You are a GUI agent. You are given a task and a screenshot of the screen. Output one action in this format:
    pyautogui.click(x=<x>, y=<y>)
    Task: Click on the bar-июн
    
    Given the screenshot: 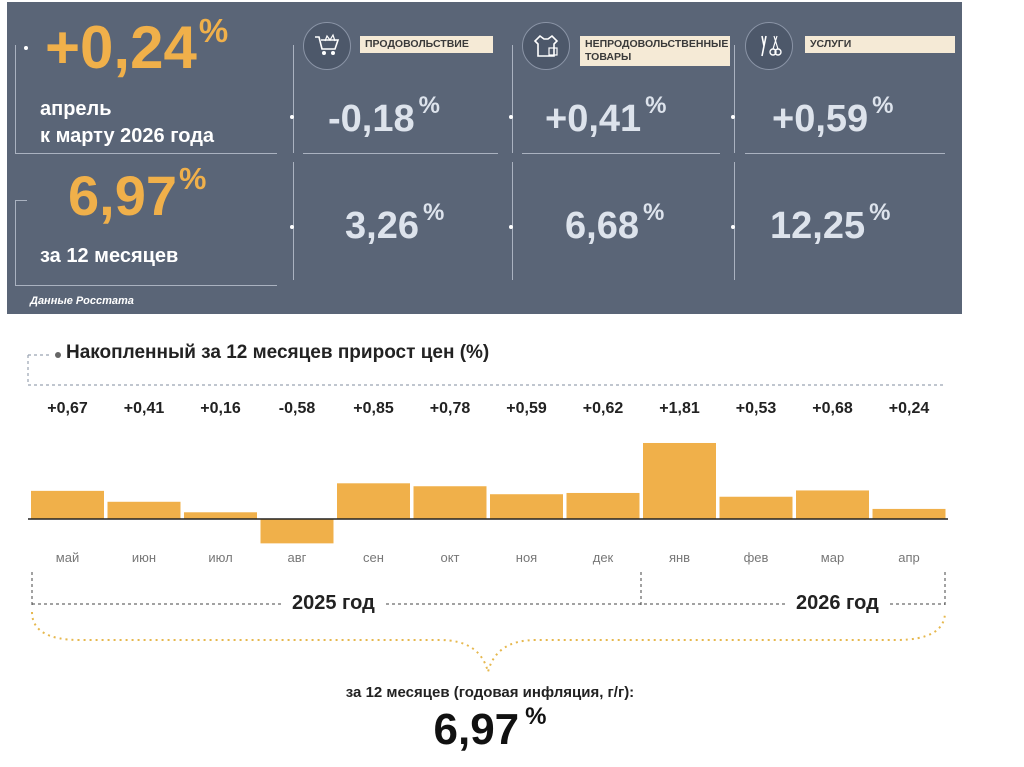 What is the action you would take?
    pyautogui.click(x=144, y=510)
    